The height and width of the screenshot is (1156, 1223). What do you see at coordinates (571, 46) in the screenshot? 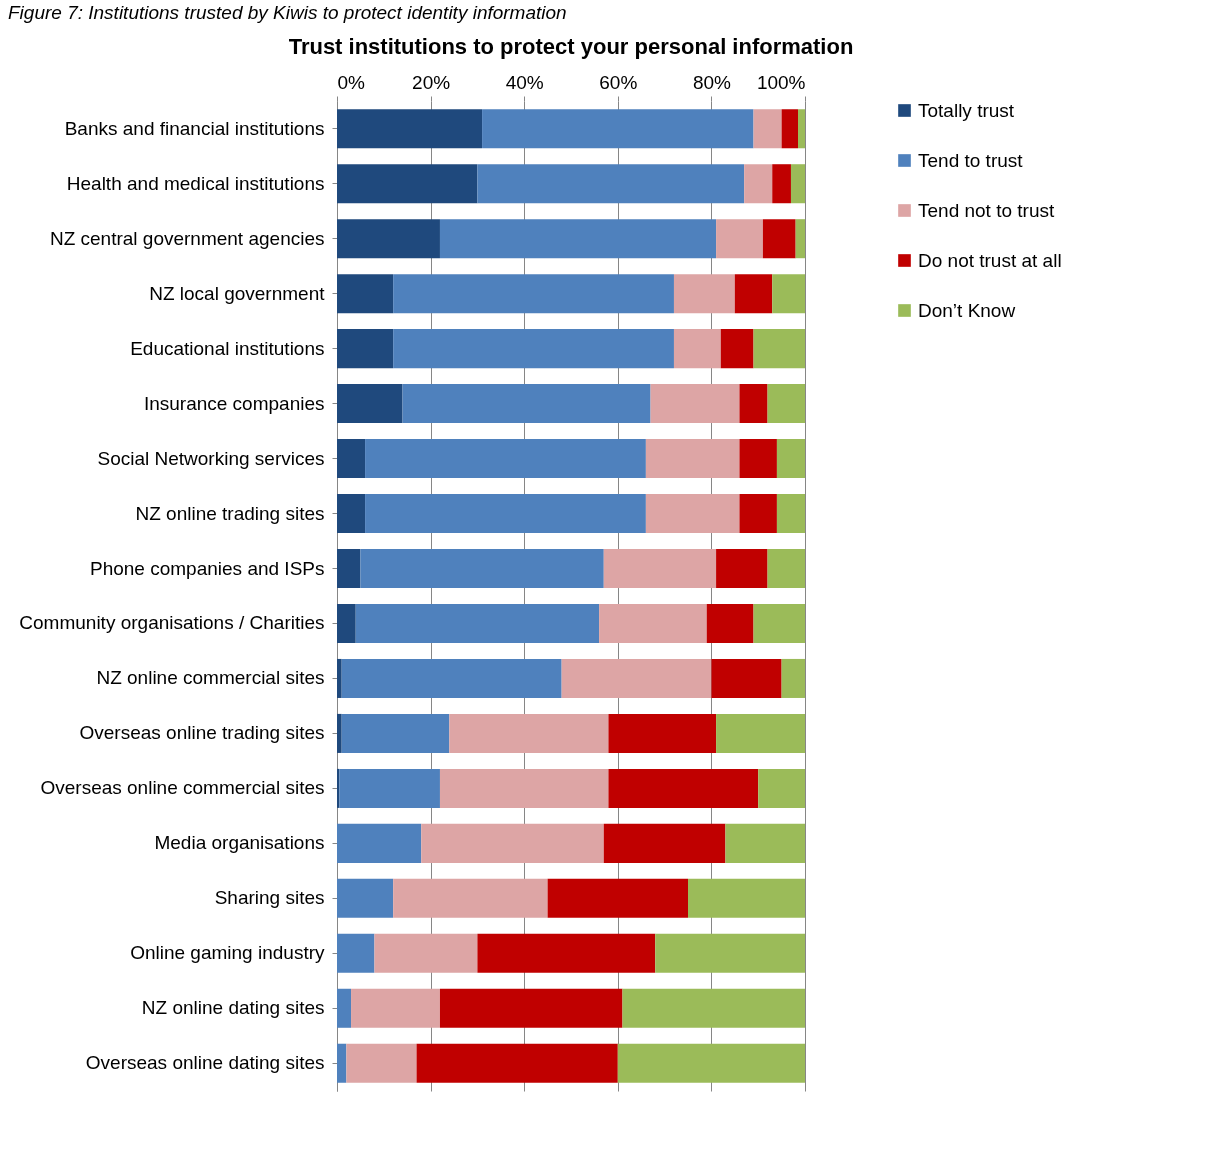
I see `chart-title: Trust institutions to protect your personal information` at bounding box center [571, 46].